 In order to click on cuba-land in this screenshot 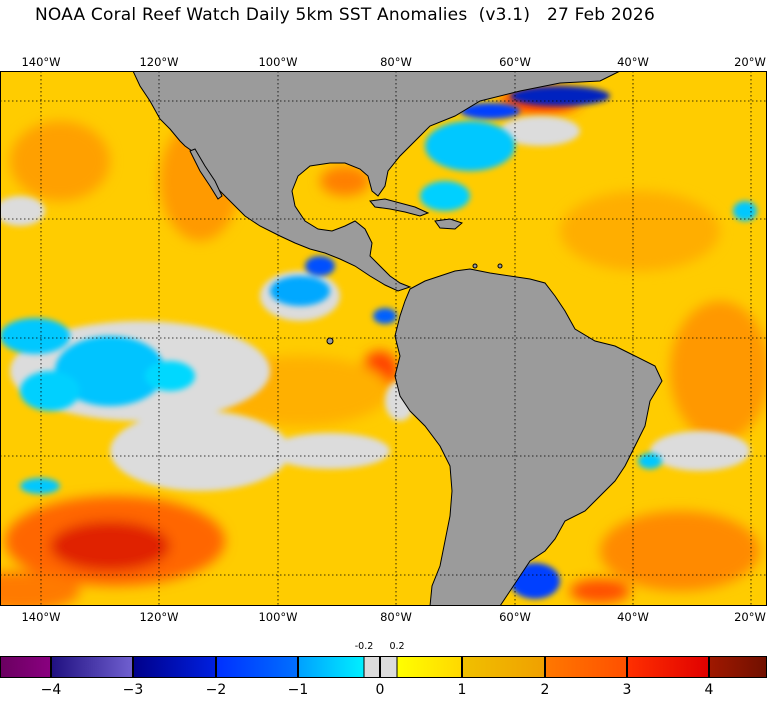, I will do `click(399, 207)`.